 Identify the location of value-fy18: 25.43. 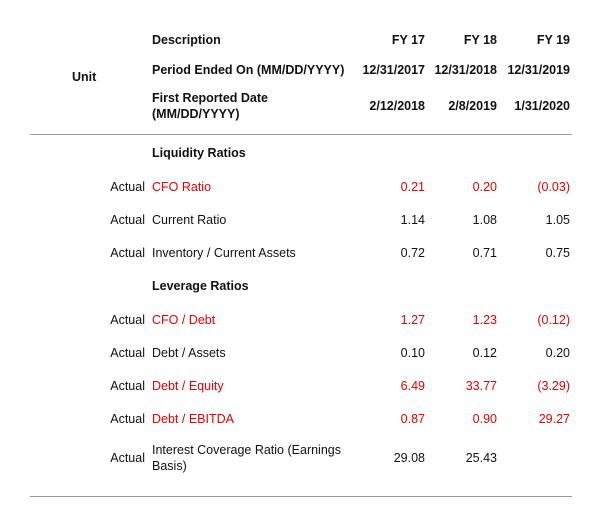
(481, 458).